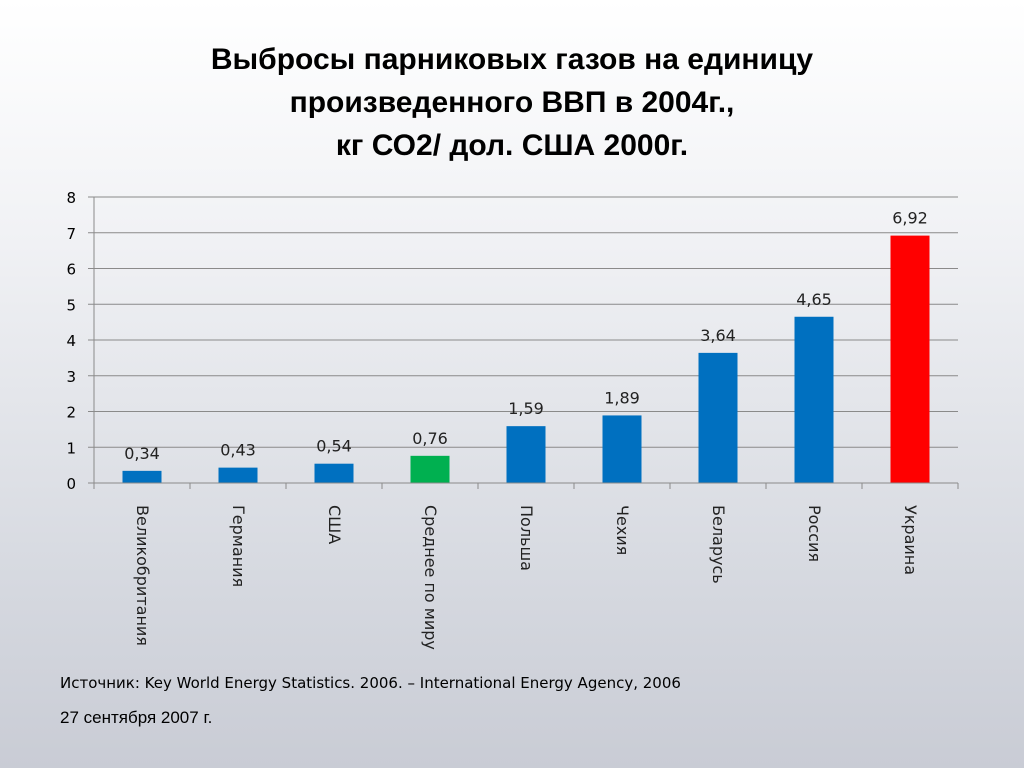 This screenshot has height=768, width=1024. I want to click on category-label: Беларусь, so click(718, 544).